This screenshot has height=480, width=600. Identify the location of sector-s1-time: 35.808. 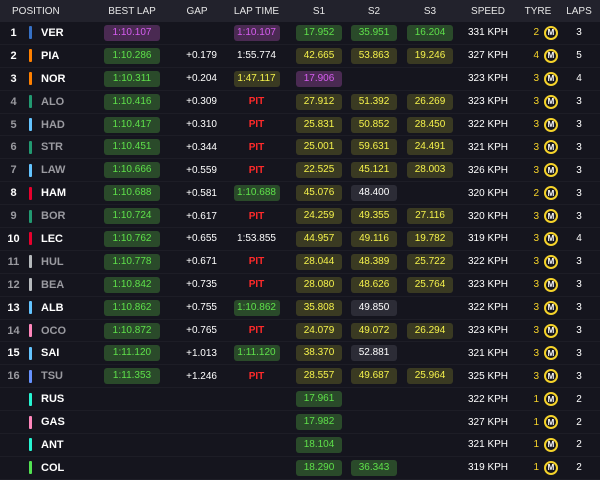
(319, 307).